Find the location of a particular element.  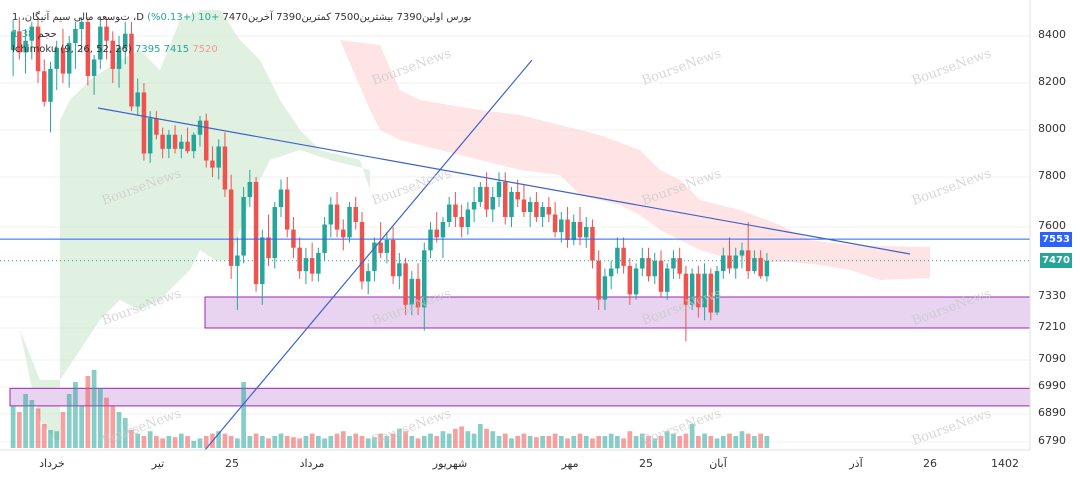

time-tick-label: ﺧﺮﺩﺍﺩ is located at coordinates (52, 463).